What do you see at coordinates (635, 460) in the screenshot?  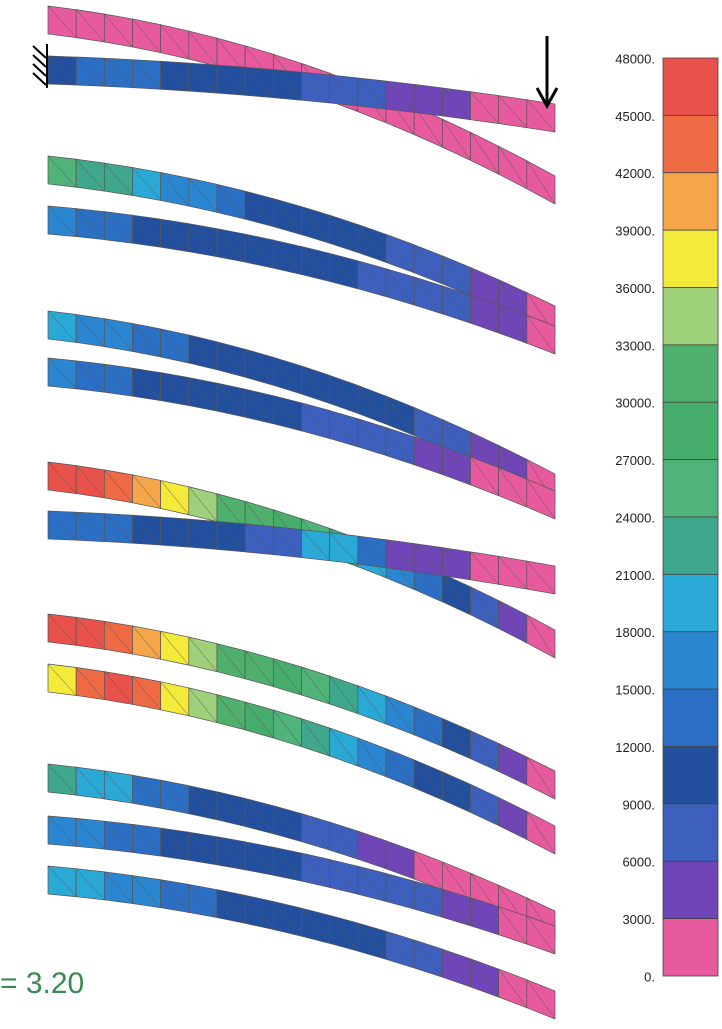 I see `colorbar-label: 27000.` at bounding box center [635, 460].